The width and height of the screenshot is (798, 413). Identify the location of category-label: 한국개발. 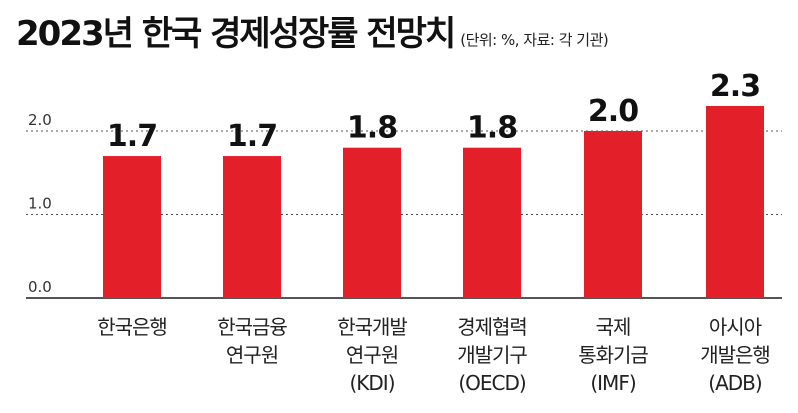
(372, 327).